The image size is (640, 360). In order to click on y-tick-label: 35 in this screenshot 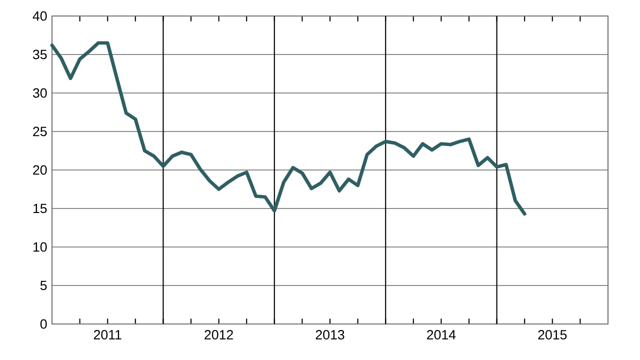, I will do `click(39, 55)`.